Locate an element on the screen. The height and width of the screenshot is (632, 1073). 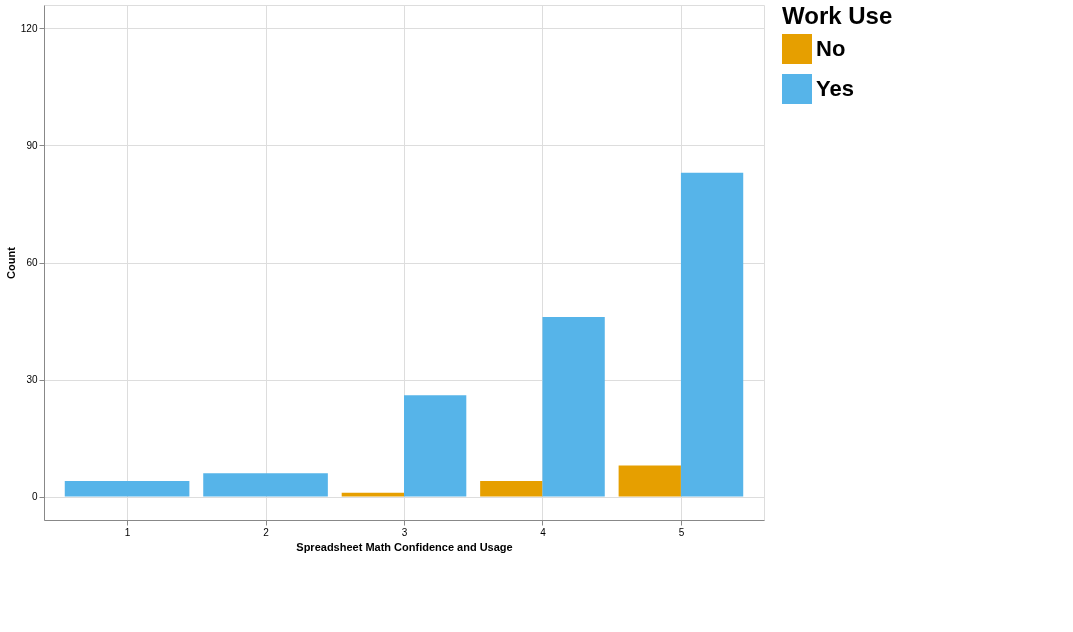
x-tick-label: 2 is located at coordinates (266, 532).